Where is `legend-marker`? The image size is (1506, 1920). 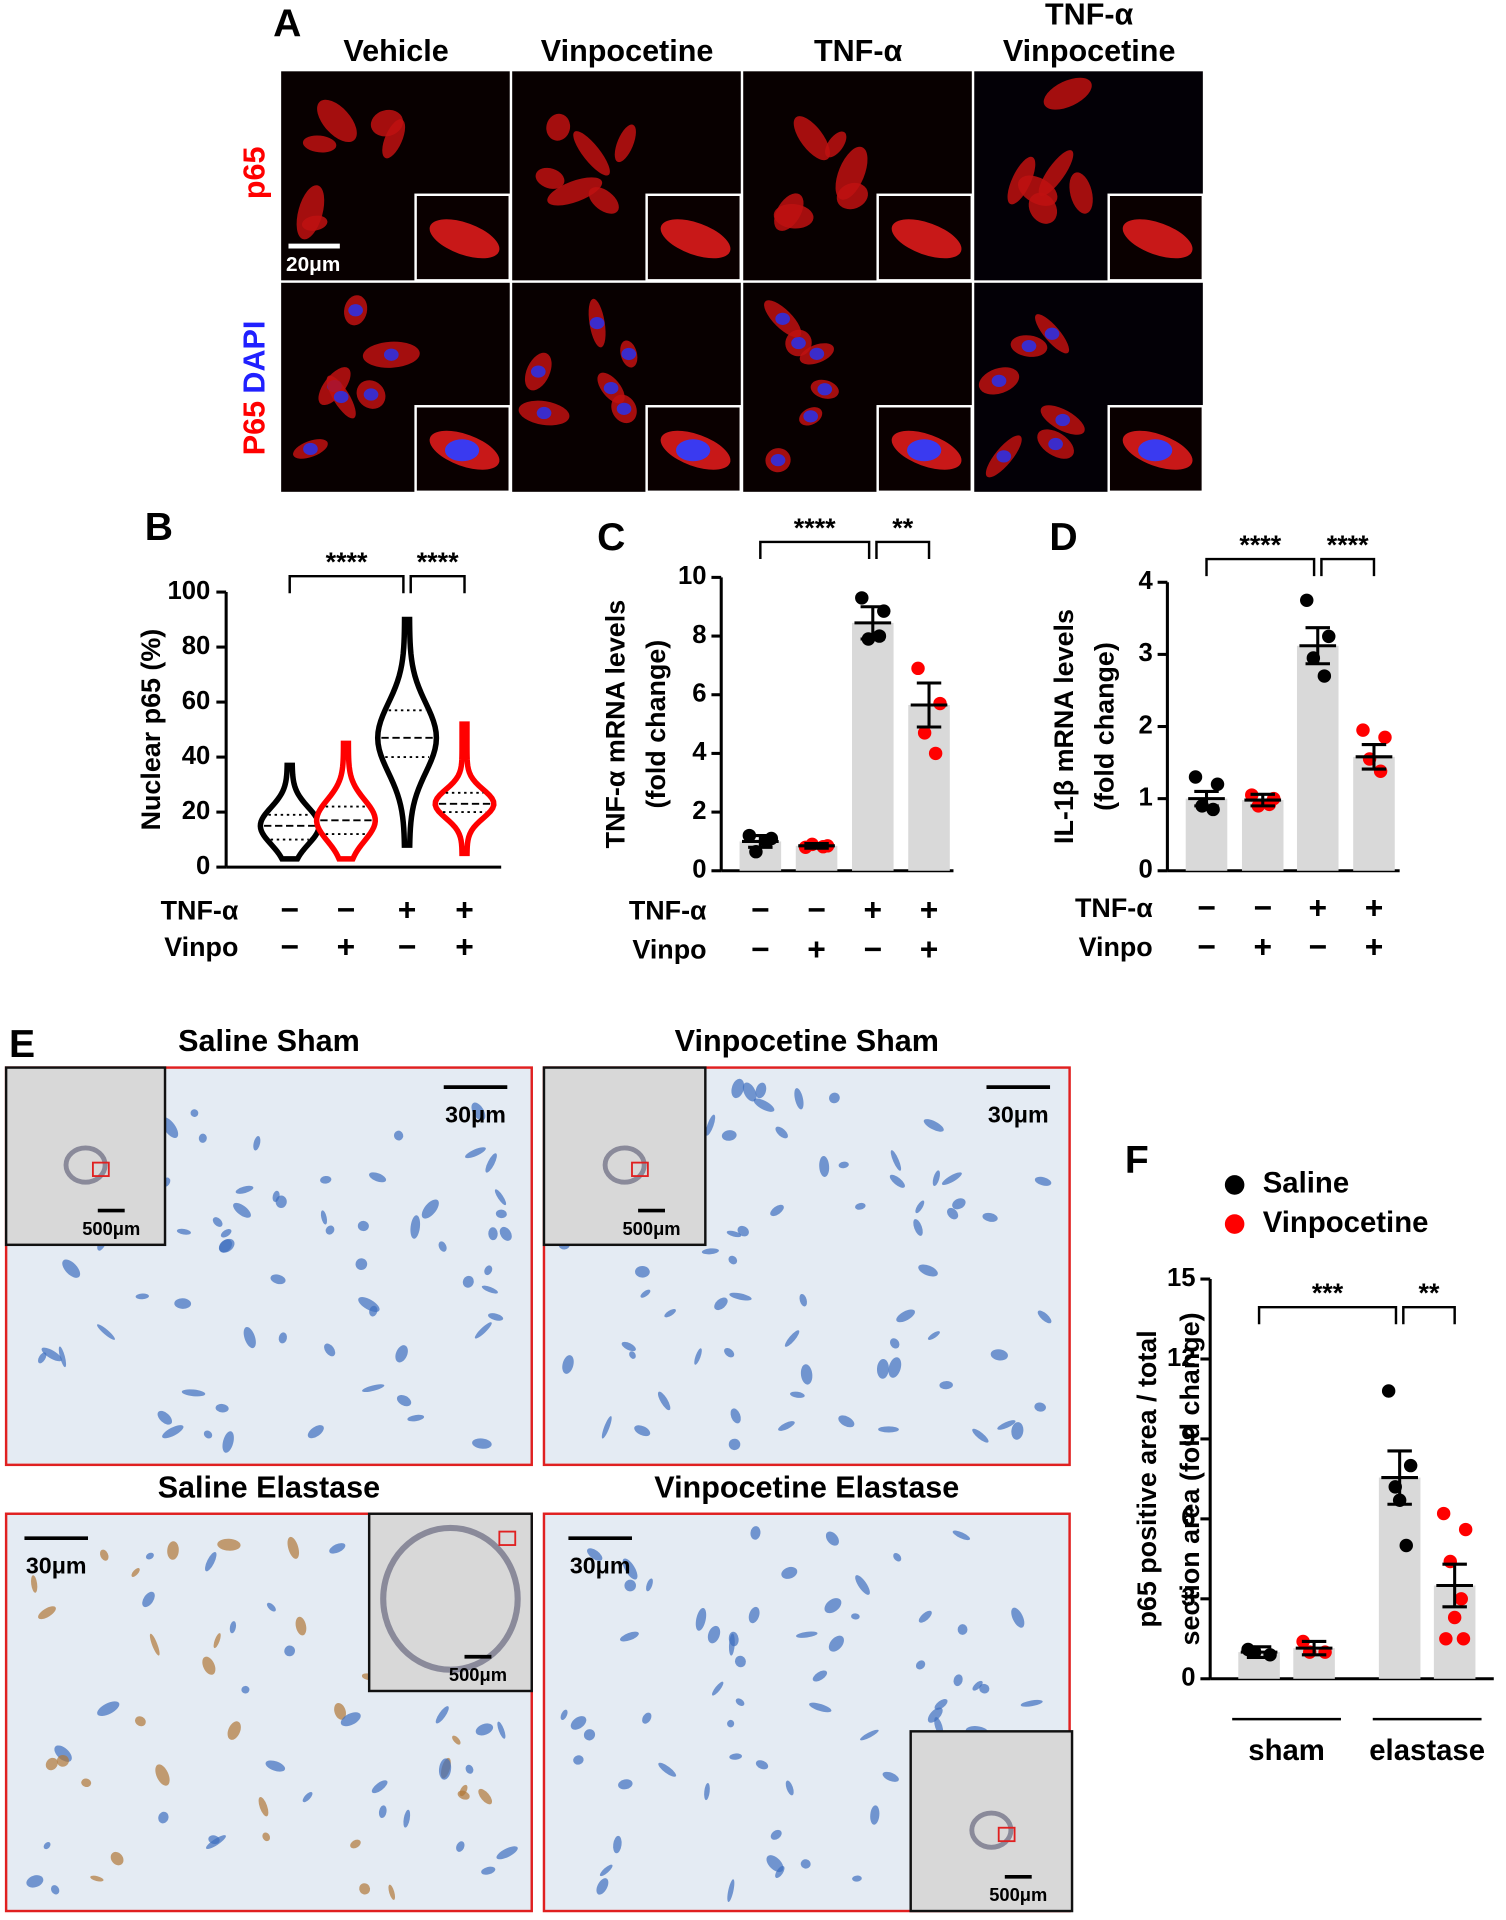
legend-marker is located at coordinates (1234, 1224).